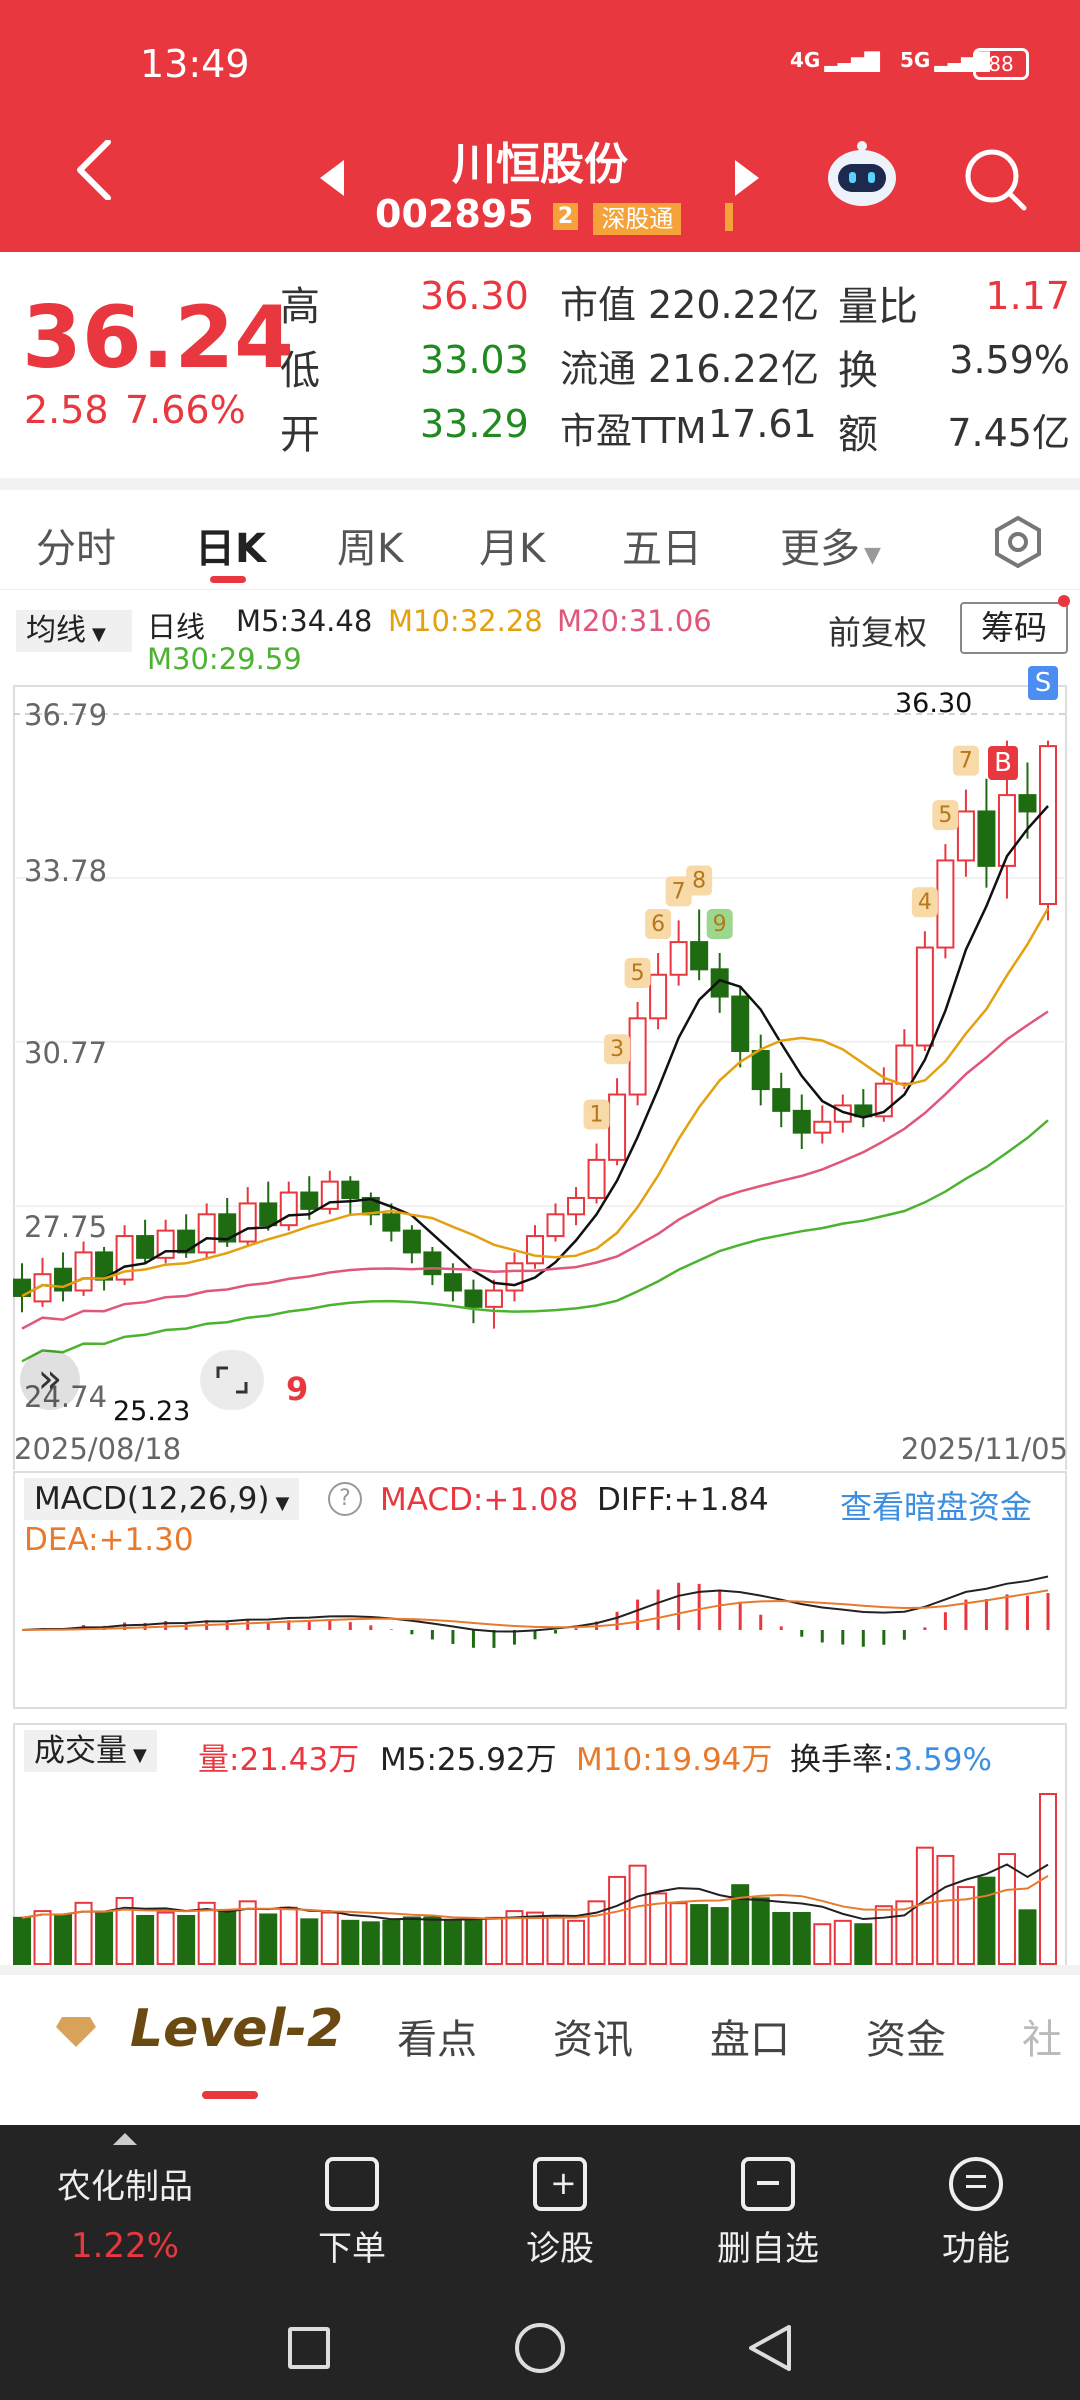 The height and width of the screenshot is (2400, 1080). I want to click on diagnose-button: + 诊股, so click(560, 2207).